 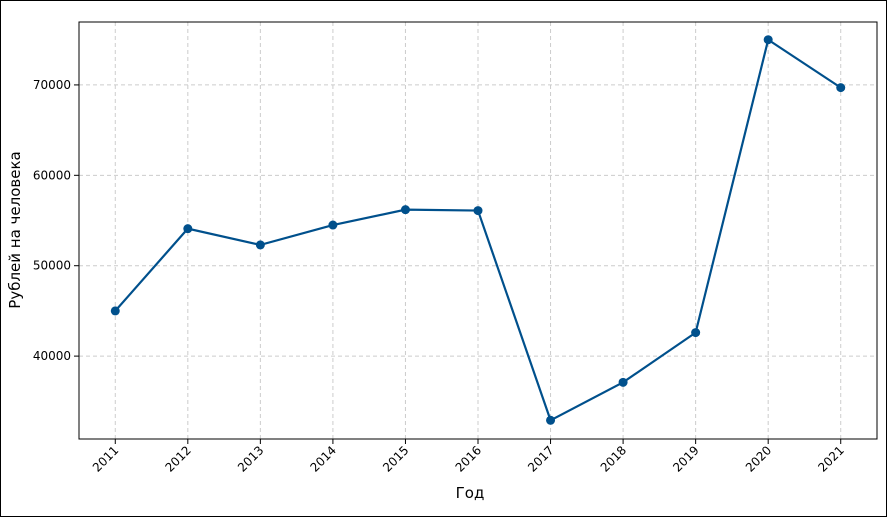 What do you see at coordinates (52, 356) in the screenshot?
I see `y-tick-label: 40000` at bounding box center [52, 356].